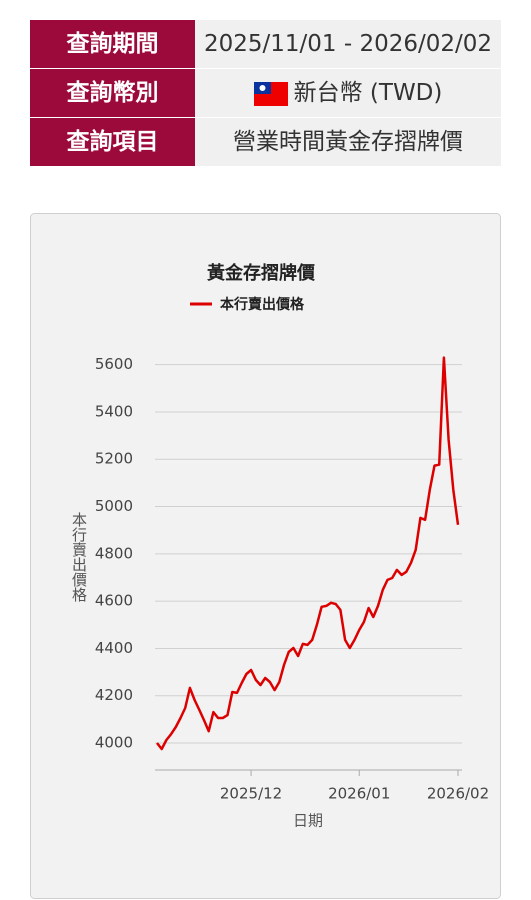  Describe the element at coordinates (112, 142) in the screenshot. I see `table-key: 查詢項目` at that location.